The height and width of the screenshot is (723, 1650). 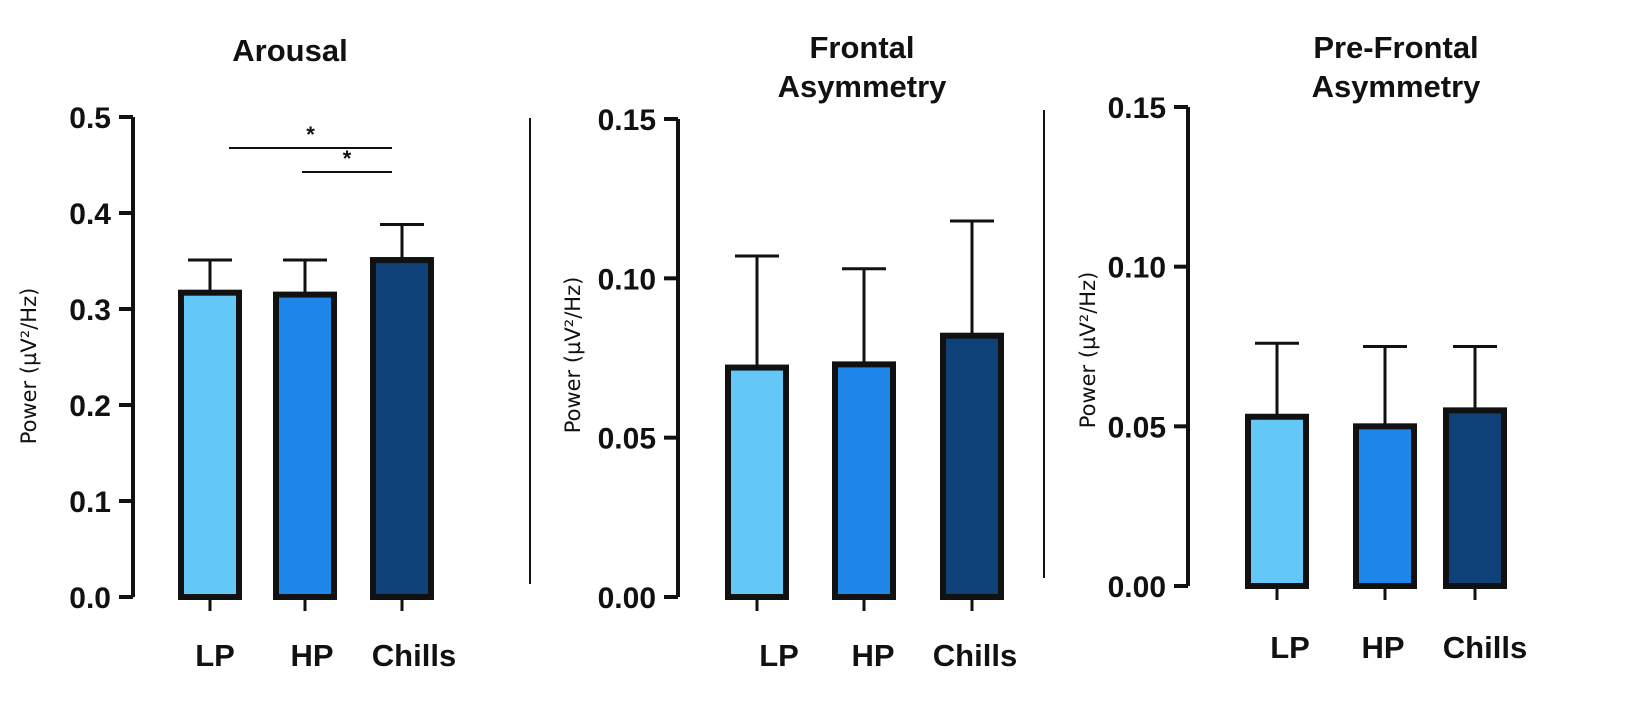 What do you see at coordinates (90, 502) in the screenshot?
I see `y-tick-label: 0.1` at bounding box center [90, 502].